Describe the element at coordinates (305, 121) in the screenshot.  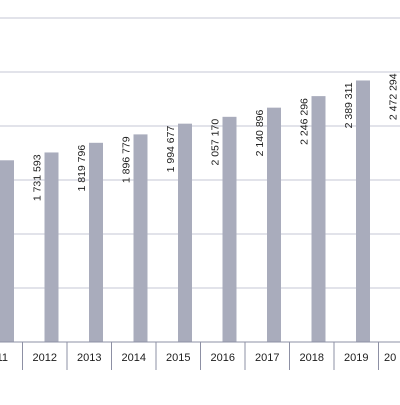
I see `value-label: 2 246 296` at that location.